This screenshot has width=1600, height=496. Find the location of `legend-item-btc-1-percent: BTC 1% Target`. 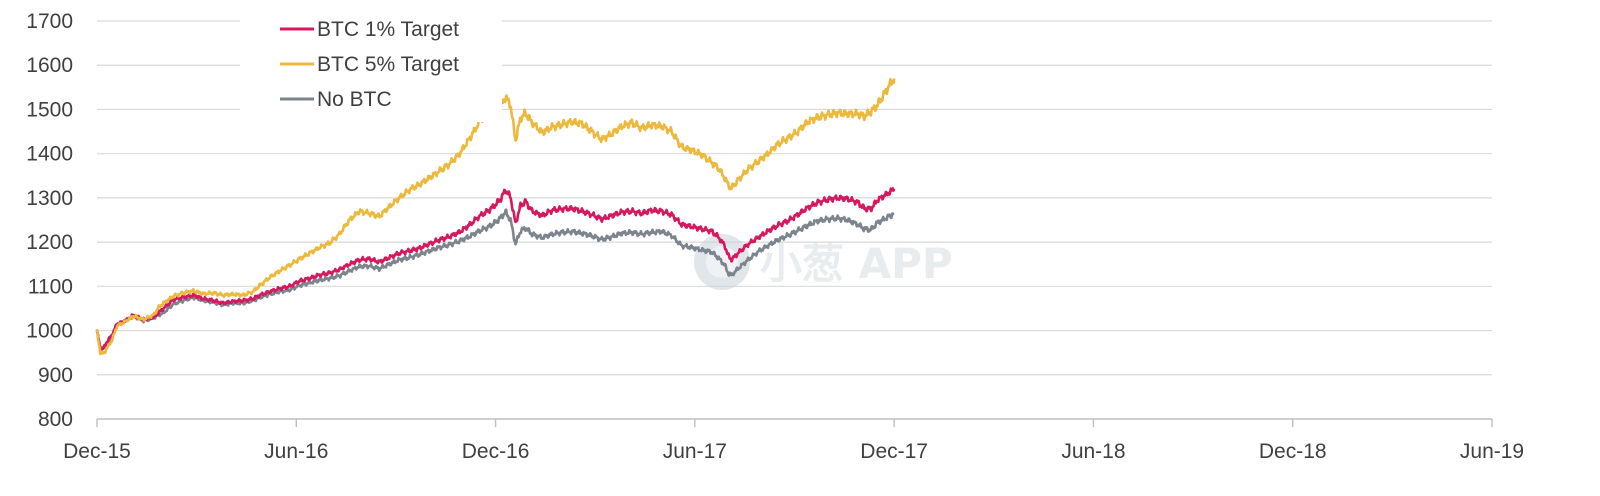

legend-item-btc-1-percent: BTC 1% Target is located at coordinates (369, 29).